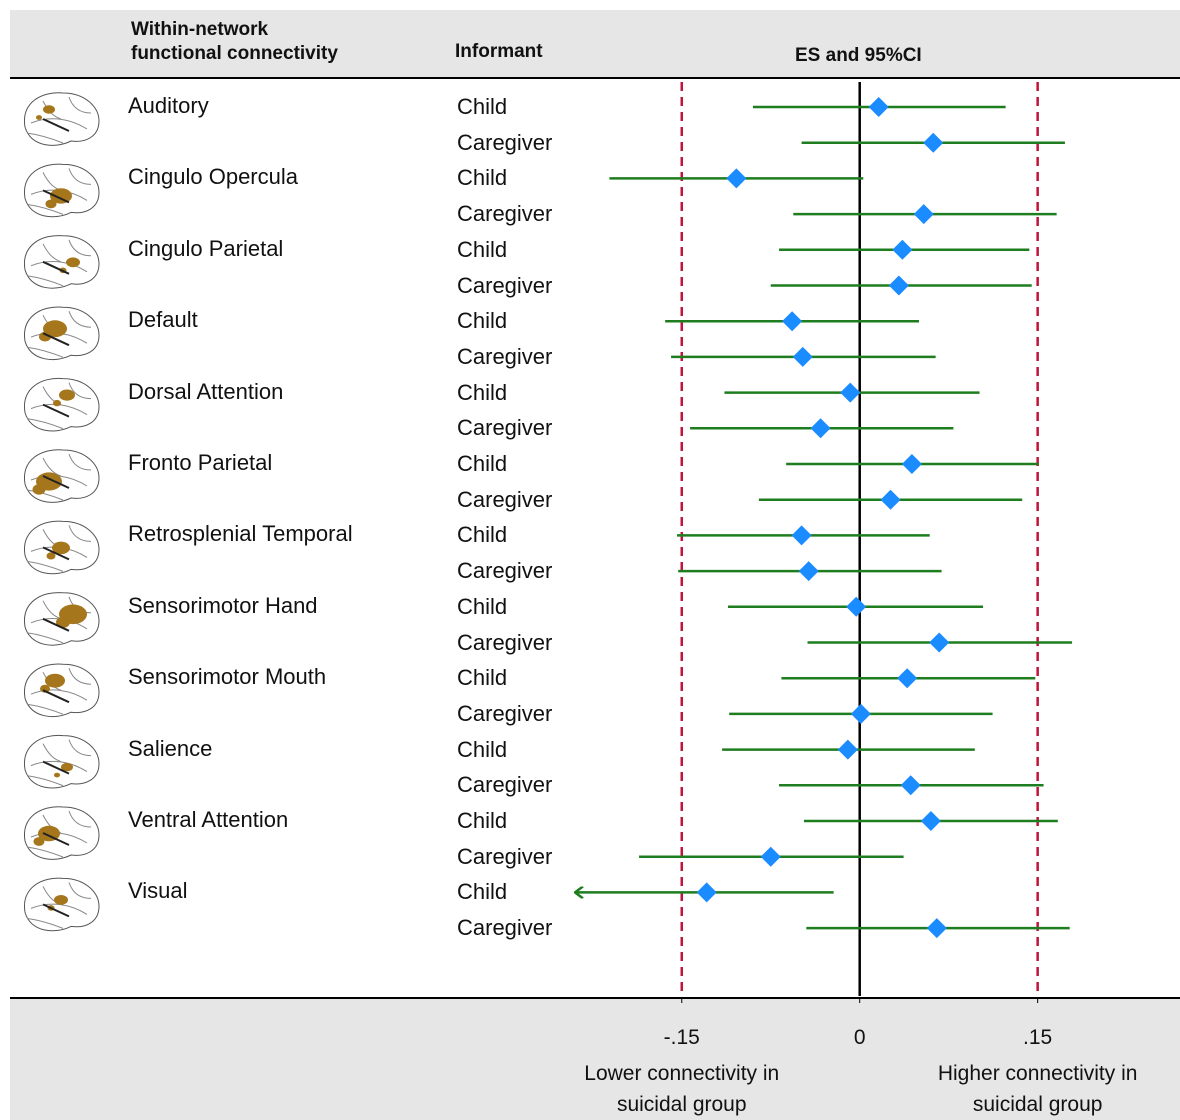 The image size is (1180, 1120). Describe the element at coordinates (227, 677) in the screenshot. I see `network-name: Sensorimotor Mouth` at that location.